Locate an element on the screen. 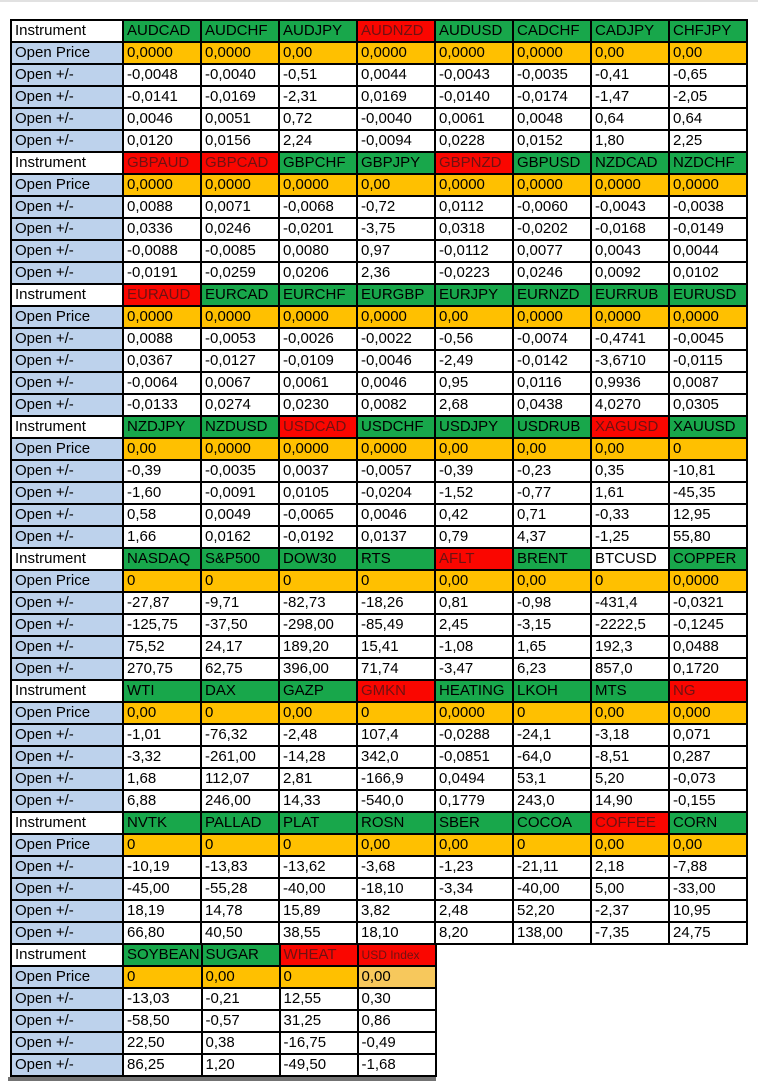  open-change-cell: -0,0133 is located at coordinates (162, 405).